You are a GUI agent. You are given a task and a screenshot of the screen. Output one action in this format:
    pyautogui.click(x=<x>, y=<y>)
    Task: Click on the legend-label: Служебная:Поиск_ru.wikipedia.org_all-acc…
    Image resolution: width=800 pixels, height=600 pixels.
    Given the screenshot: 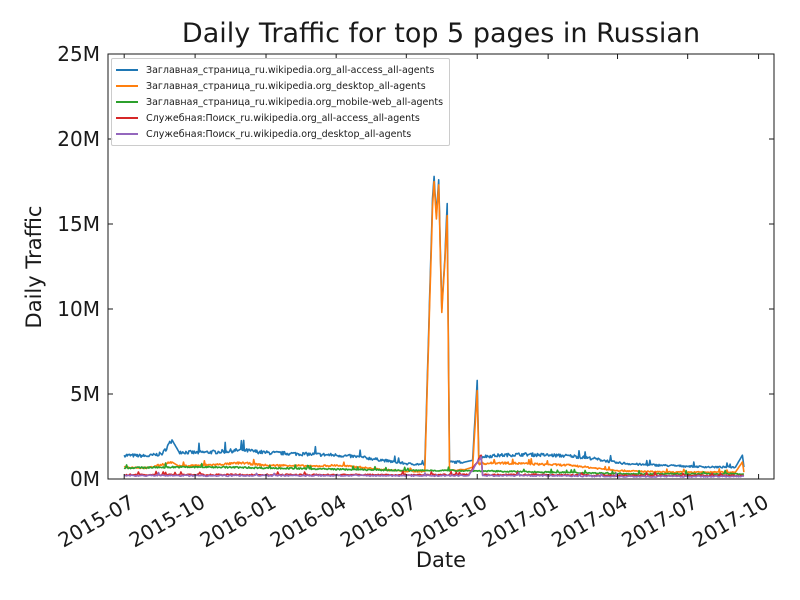 What is the action you would take?
    pyautogui.click(x=283, y=118)
    